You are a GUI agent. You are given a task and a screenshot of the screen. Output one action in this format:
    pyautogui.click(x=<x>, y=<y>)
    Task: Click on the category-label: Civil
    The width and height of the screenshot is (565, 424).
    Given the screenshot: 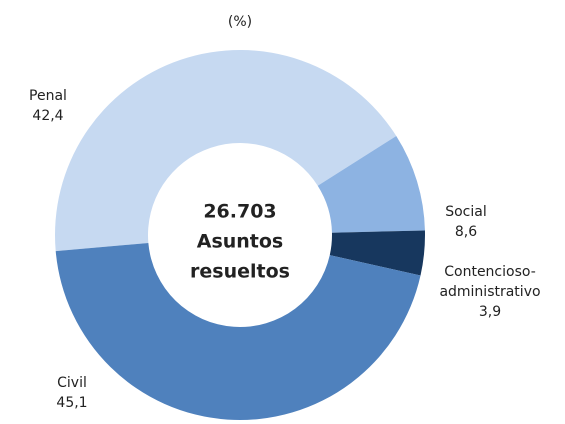 What is the action you would take?
    pyautogui.click(x=72, y=383)
    